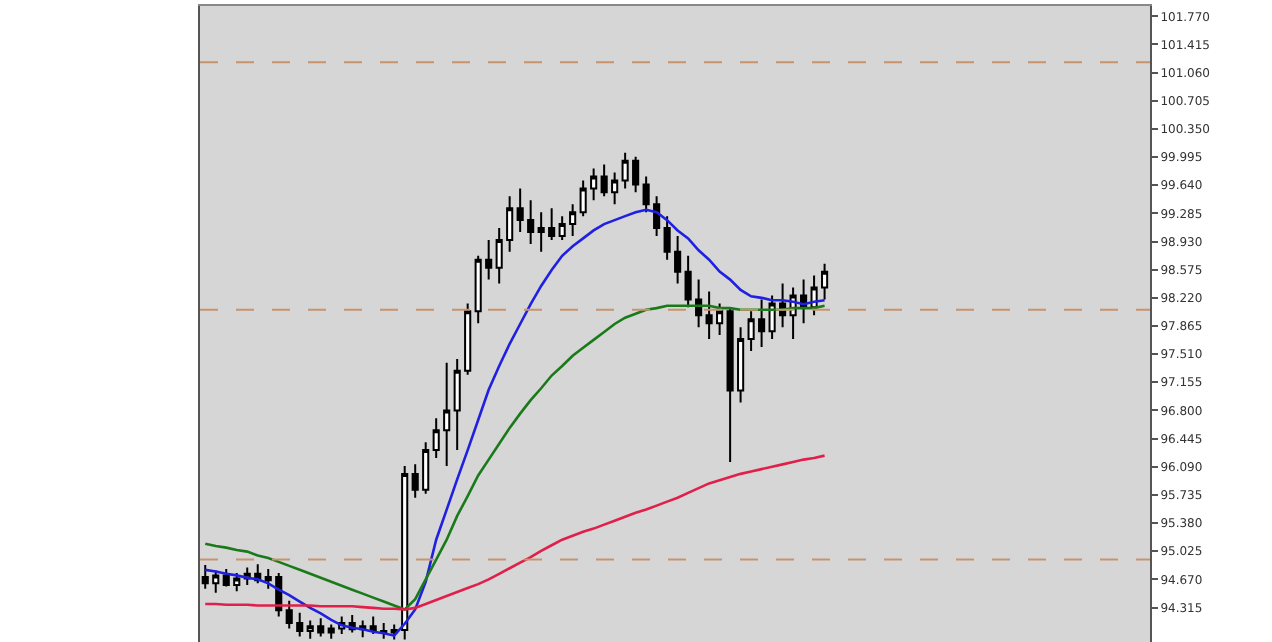  Describe the element at coordinates (514, 532) in the screenshot. I see `line-series` at that location.